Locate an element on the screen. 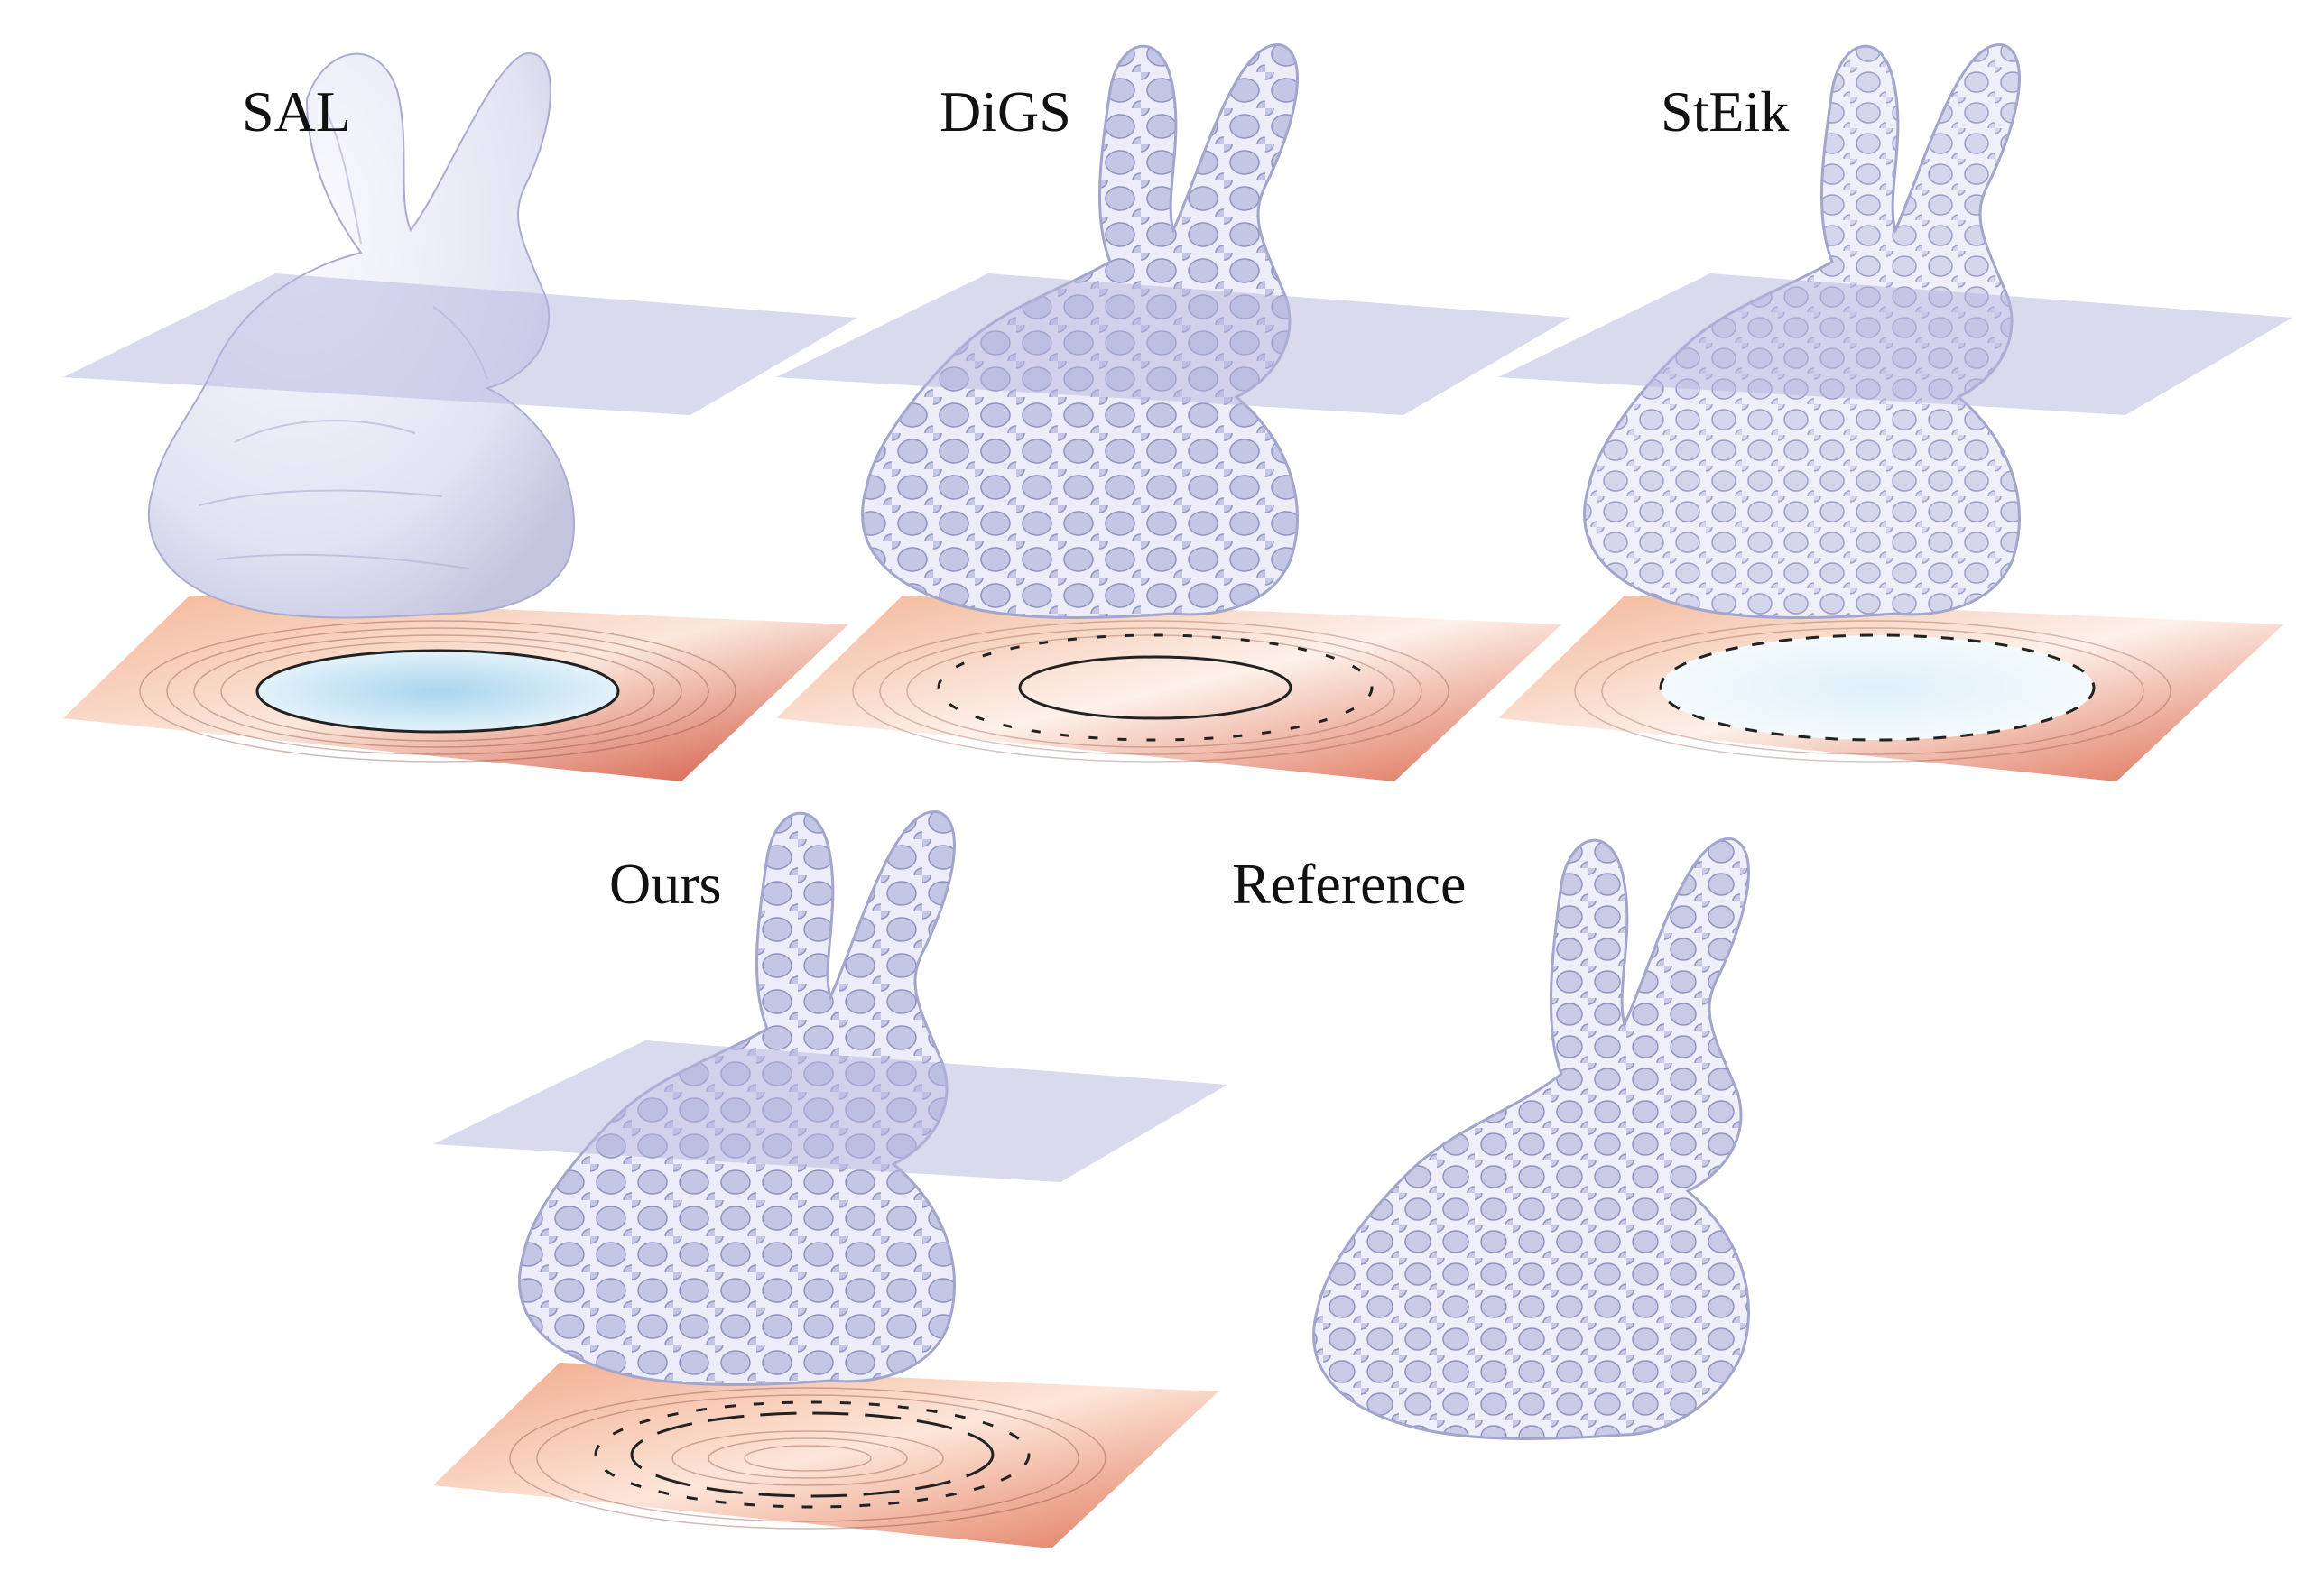 Image resolution: width=2324 pixels, height=1590 pixels. panel-label: DiGS is located at coordinates (1005, 111).